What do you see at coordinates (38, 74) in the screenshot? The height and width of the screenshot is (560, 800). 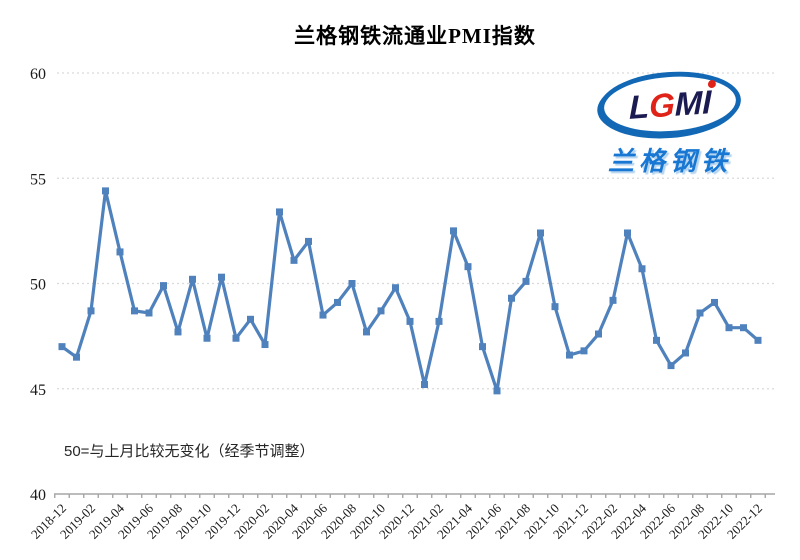 I see `y-tick-label: 60` at bounding box center [38, 74].